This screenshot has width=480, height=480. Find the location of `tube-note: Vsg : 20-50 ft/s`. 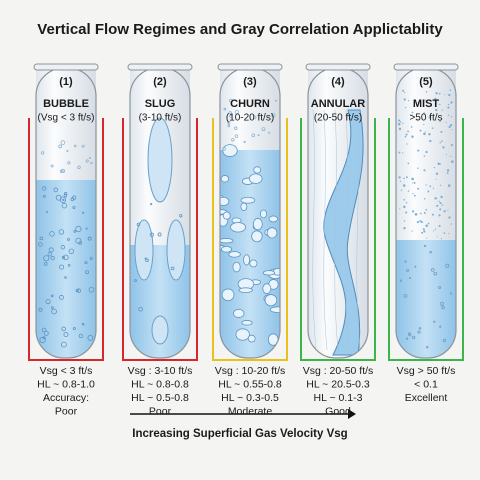

tube-note: Vsg : 20-50 ft/s is located at coordinates (338, 371).